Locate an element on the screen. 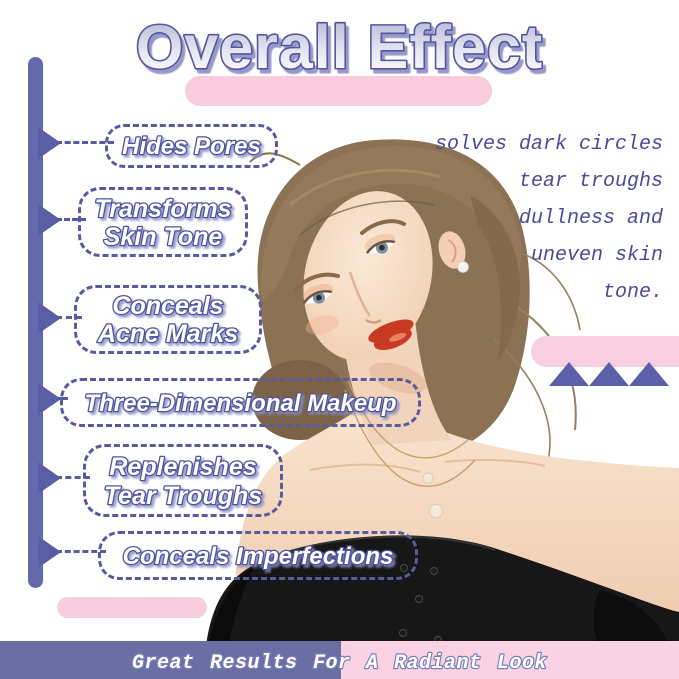 The width and height of the screenshot is (679, 679). benefit-capsule-three-dimensional-makeup: Three-Dimensional Makeup is located at coordinates (240, 402).